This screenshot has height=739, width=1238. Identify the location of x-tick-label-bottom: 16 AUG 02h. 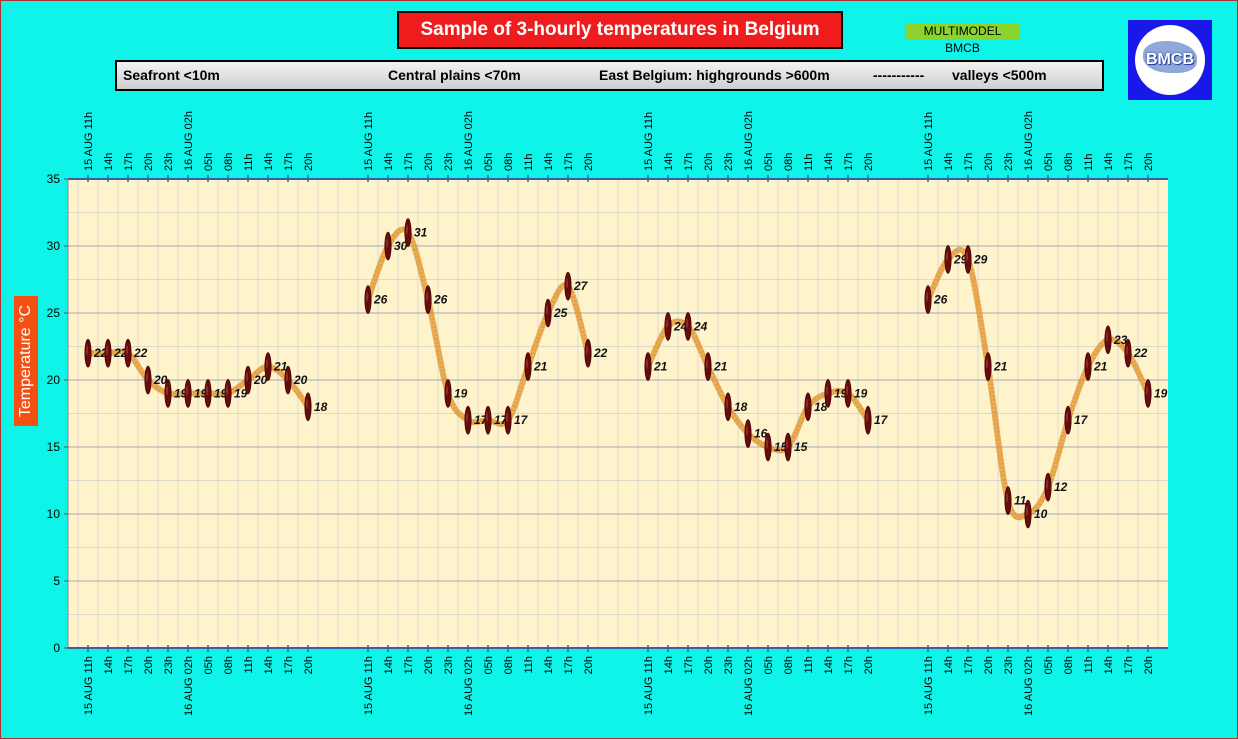
(1029, 686).